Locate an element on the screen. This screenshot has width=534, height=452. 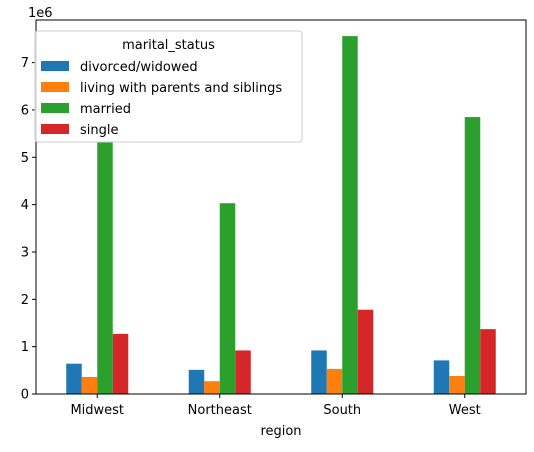
legend-entry-label: divorced/widowed is located at coordinates (139, 67).